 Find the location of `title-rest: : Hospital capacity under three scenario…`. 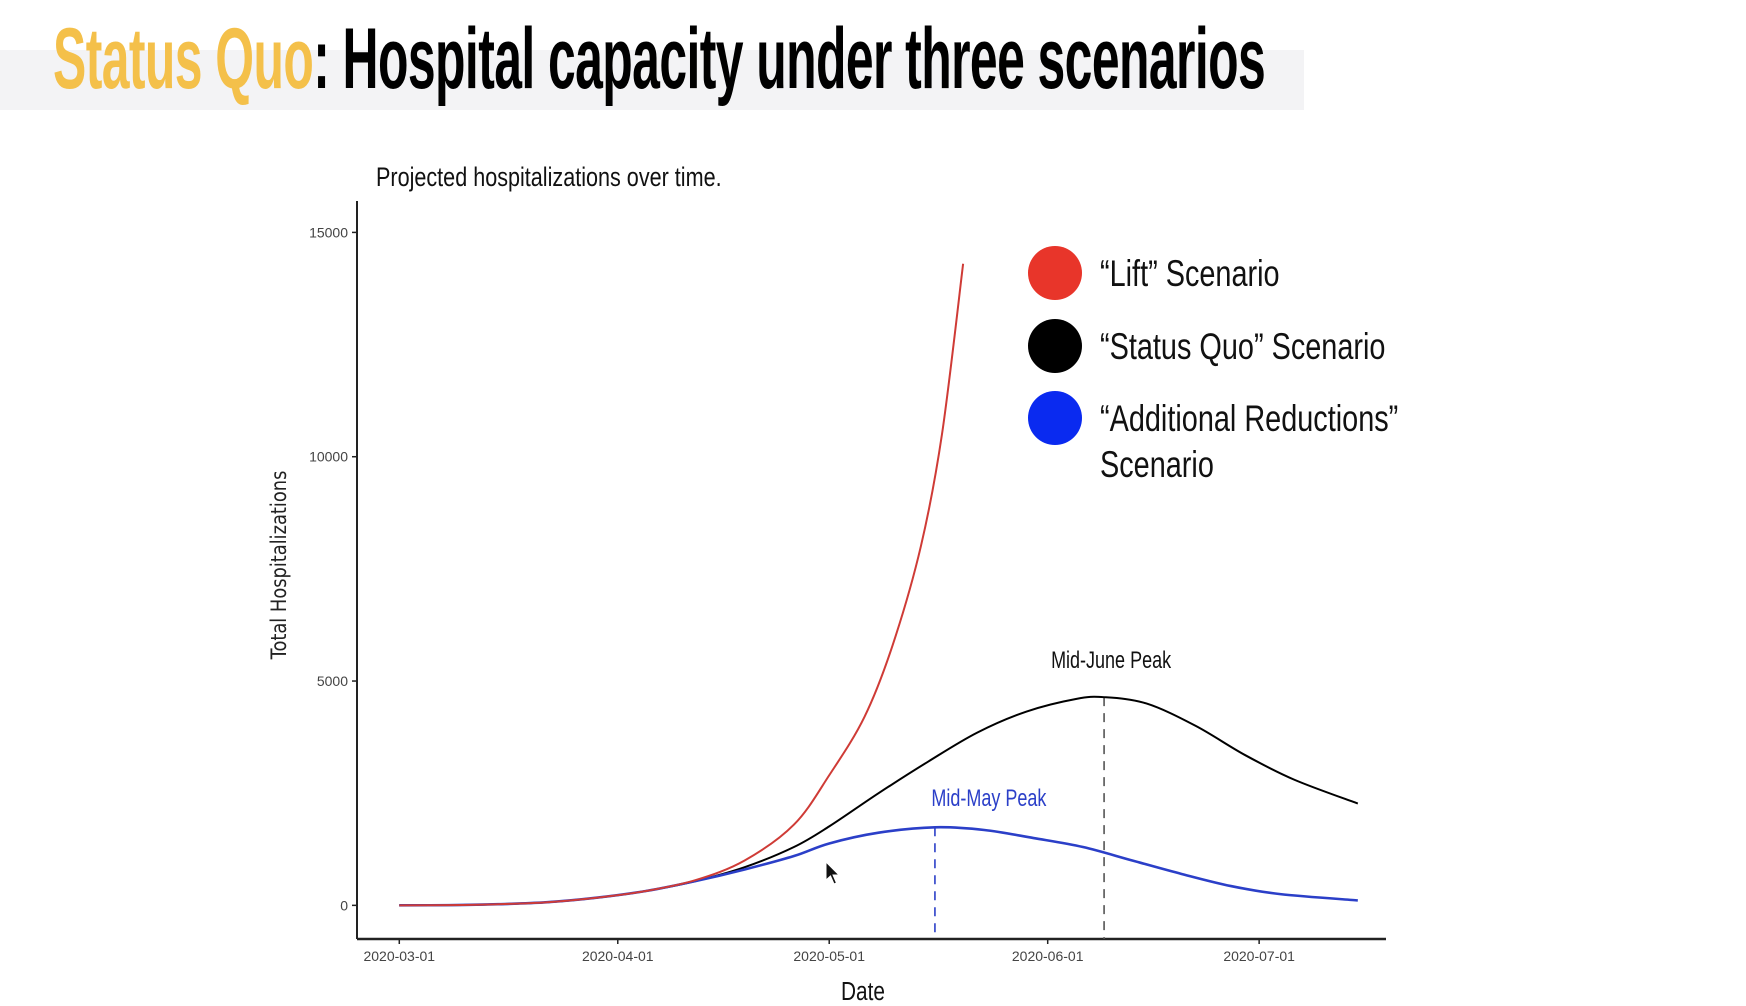

title-rest: : Hospital capacity under three scenario… is located at coordinates (789, 59).